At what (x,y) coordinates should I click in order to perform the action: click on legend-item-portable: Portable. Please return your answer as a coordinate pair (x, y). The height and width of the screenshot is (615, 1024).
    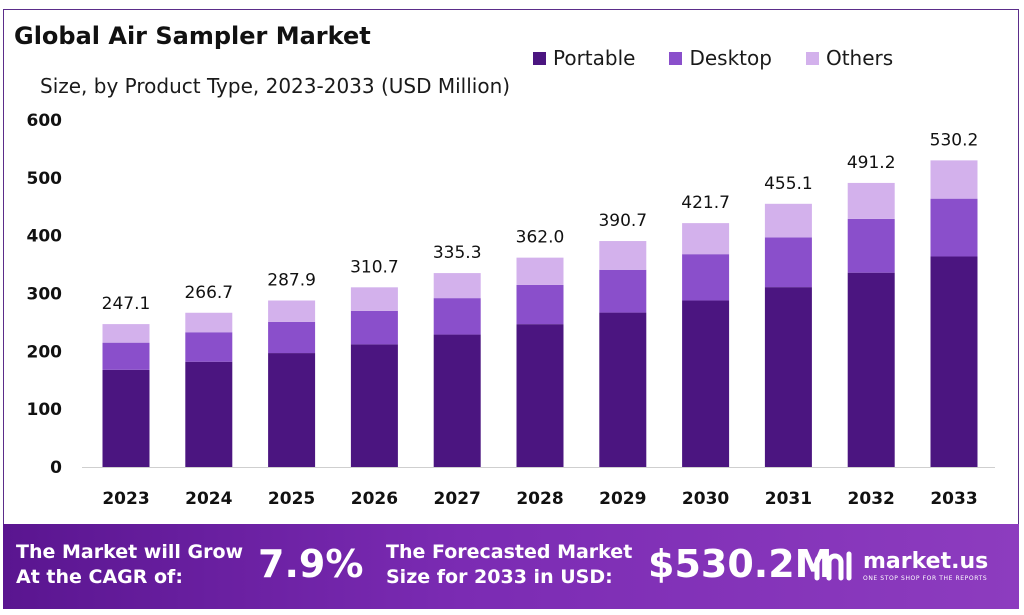
    Looking at the image, I should click on (584, 58).